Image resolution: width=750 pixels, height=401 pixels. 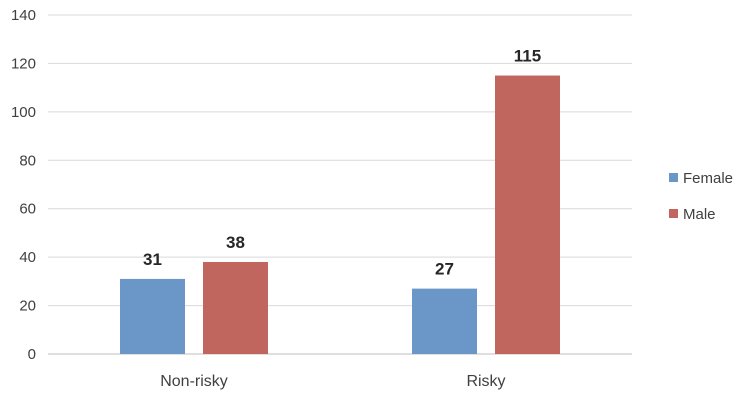 What do you see at coordinates (27, 306) in the screenshot?
I see `y-tick-label: 20` at bounding box center [27, 306].